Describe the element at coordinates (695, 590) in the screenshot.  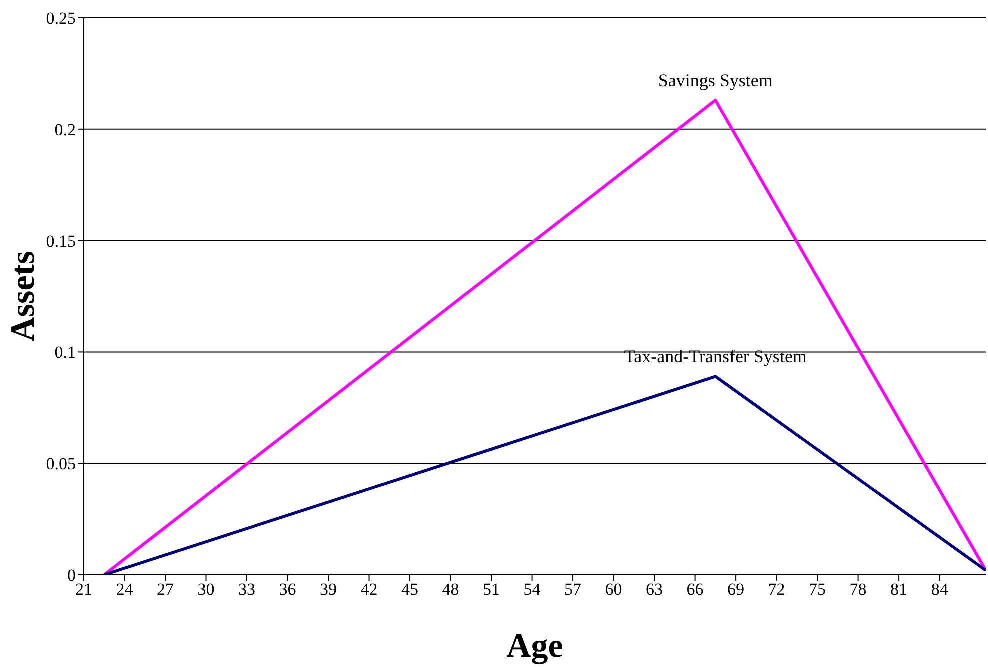
I see `x-tick-label: 66` at that location.